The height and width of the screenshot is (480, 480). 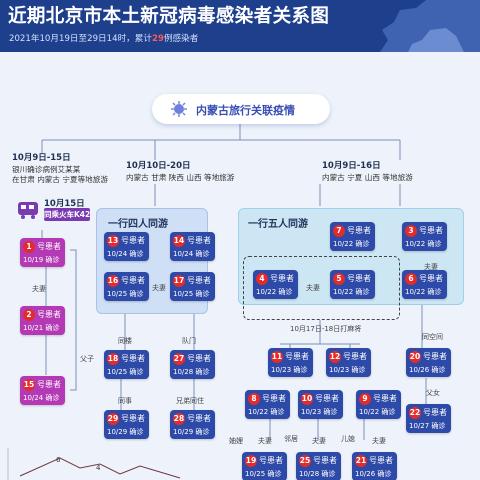 What do you see at coordinates (64, 204) in the screenshot?
I see `train-date: 10月15日` at bounding box center [64, 204].